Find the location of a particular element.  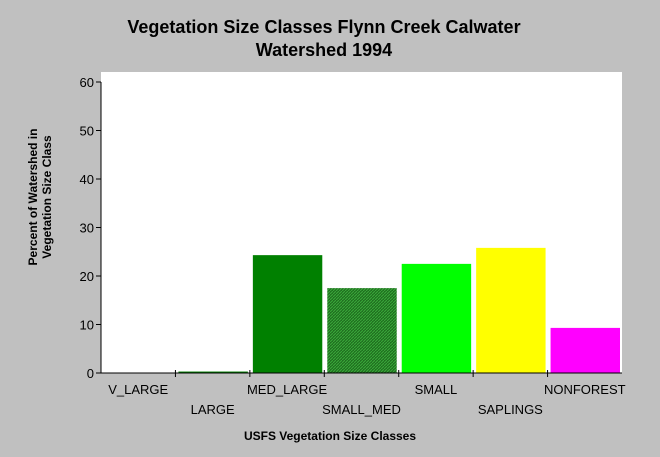

bar-med-large is located at coordinates (287, 314).